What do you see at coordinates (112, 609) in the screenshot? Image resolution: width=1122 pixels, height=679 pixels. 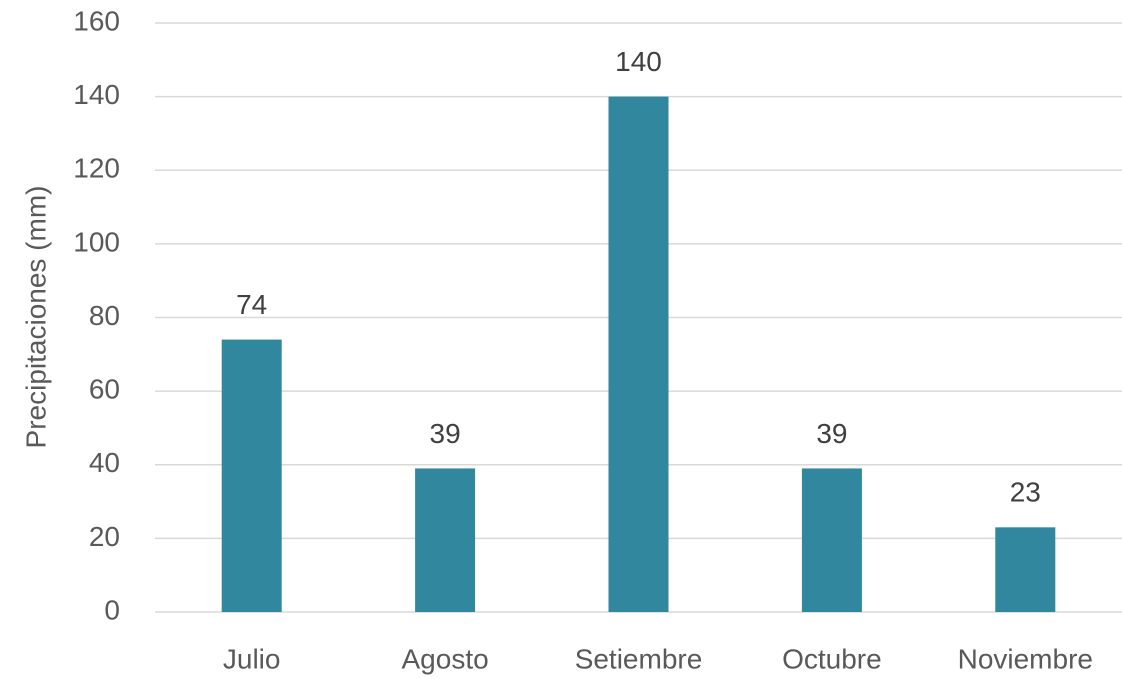 I see `y-tick-label: 0` at bounding box center [112, 609].